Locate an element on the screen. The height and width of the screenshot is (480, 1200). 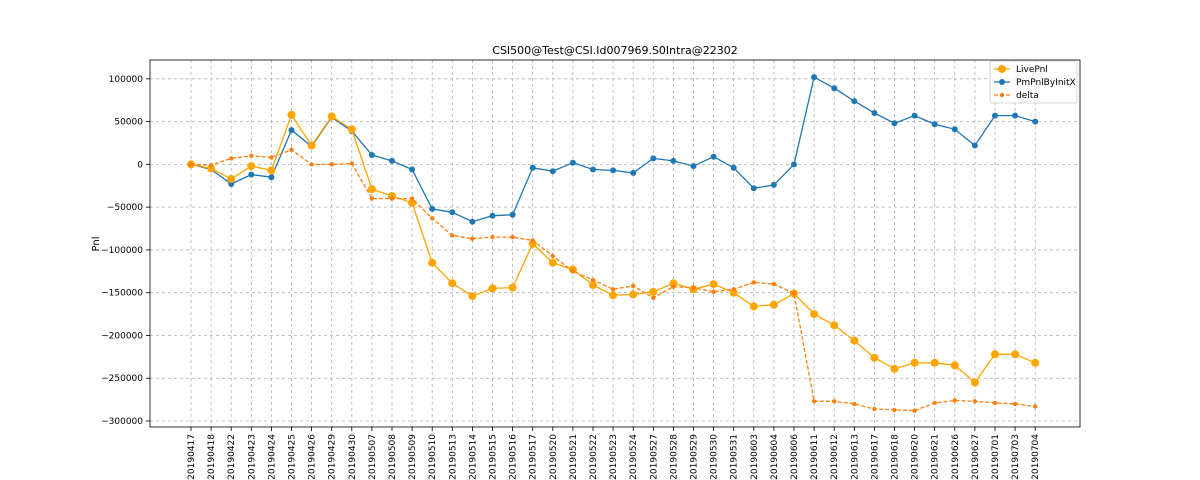
x-tick-label: 20190430 is located at coordinates (353, 457).